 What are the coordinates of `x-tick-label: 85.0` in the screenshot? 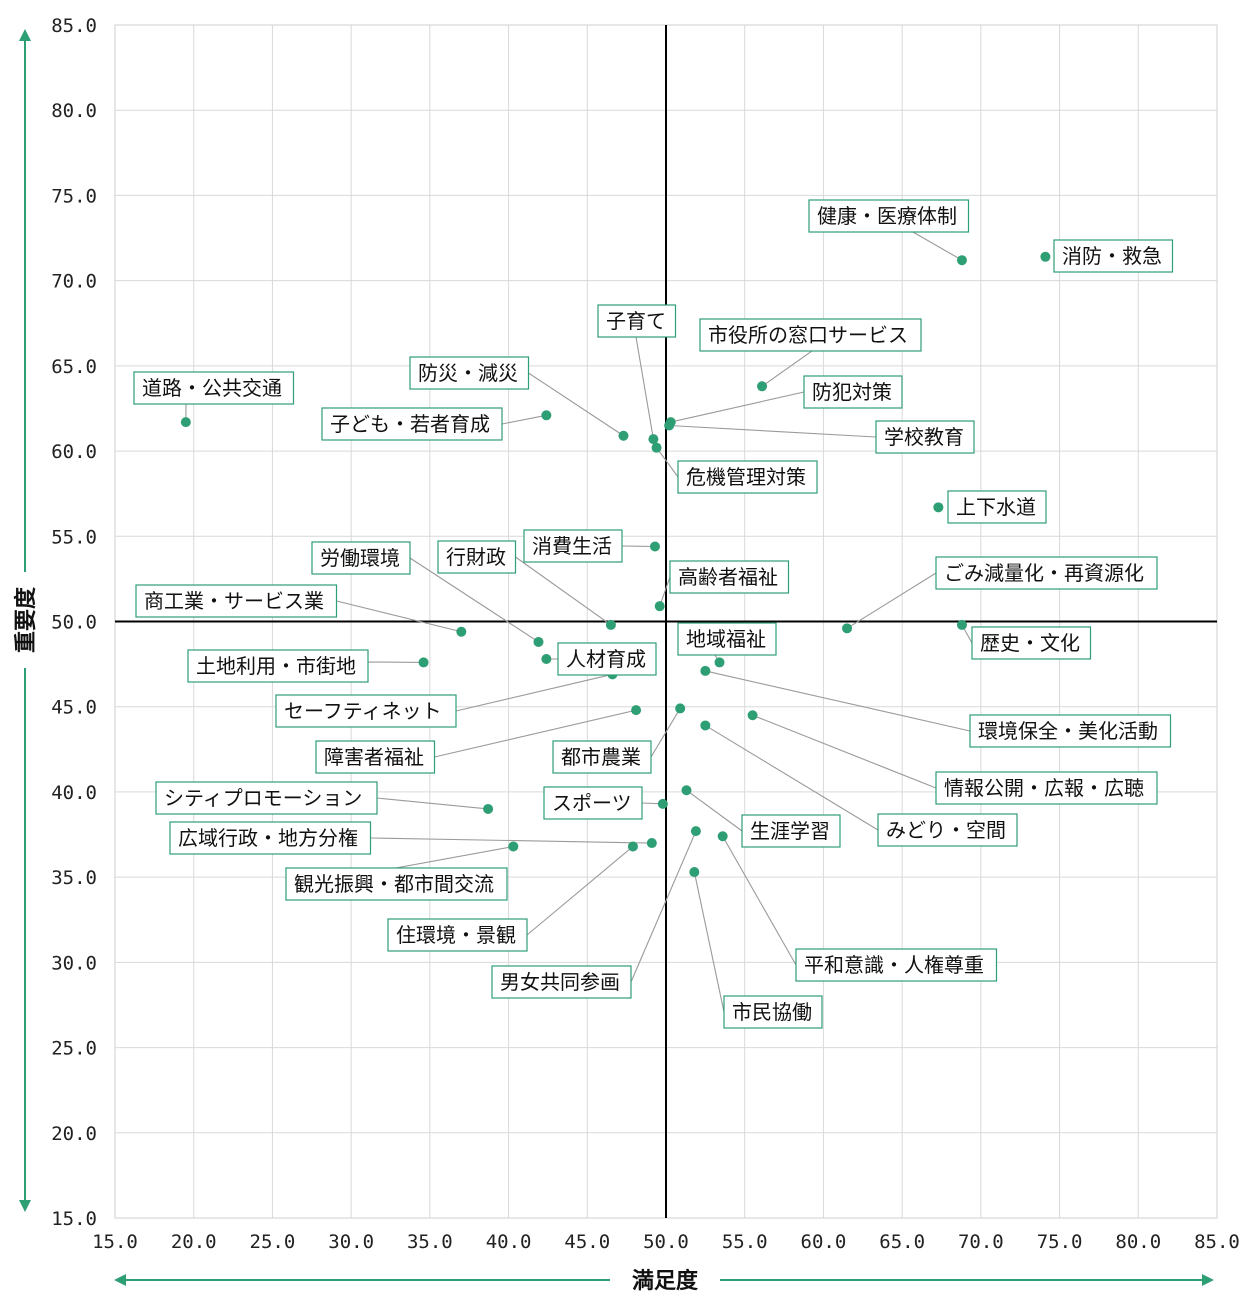 It's located at (1217, 1242).